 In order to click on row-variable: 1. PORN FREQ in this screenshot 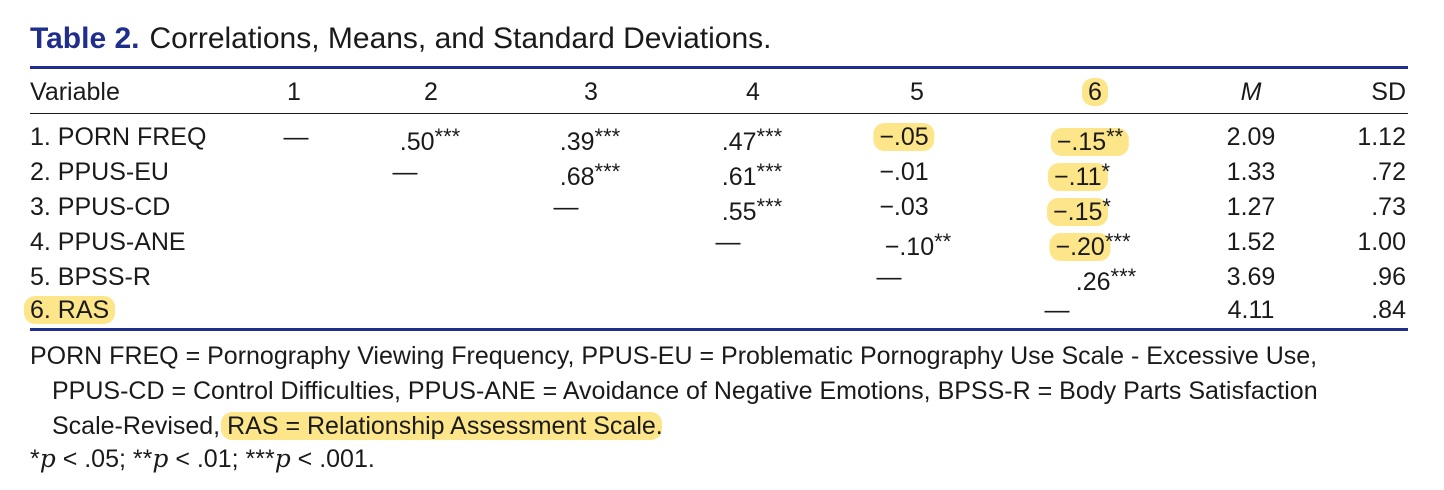, I will do `click(118, 137)`.